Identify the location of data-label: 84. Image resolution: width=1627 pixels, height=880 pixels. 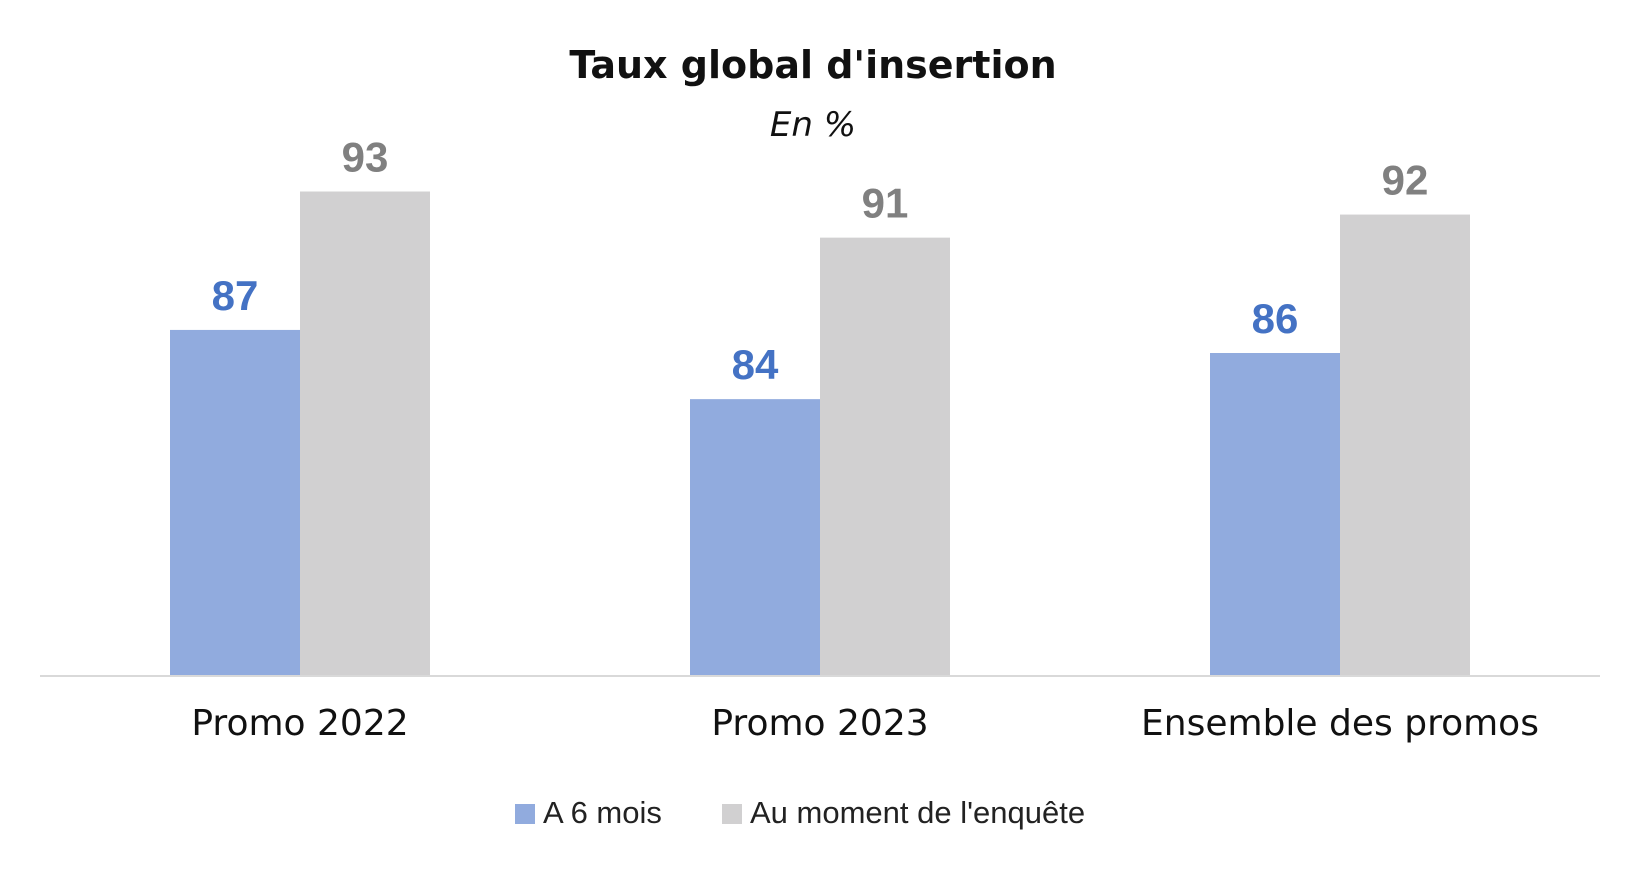
(755, 364).